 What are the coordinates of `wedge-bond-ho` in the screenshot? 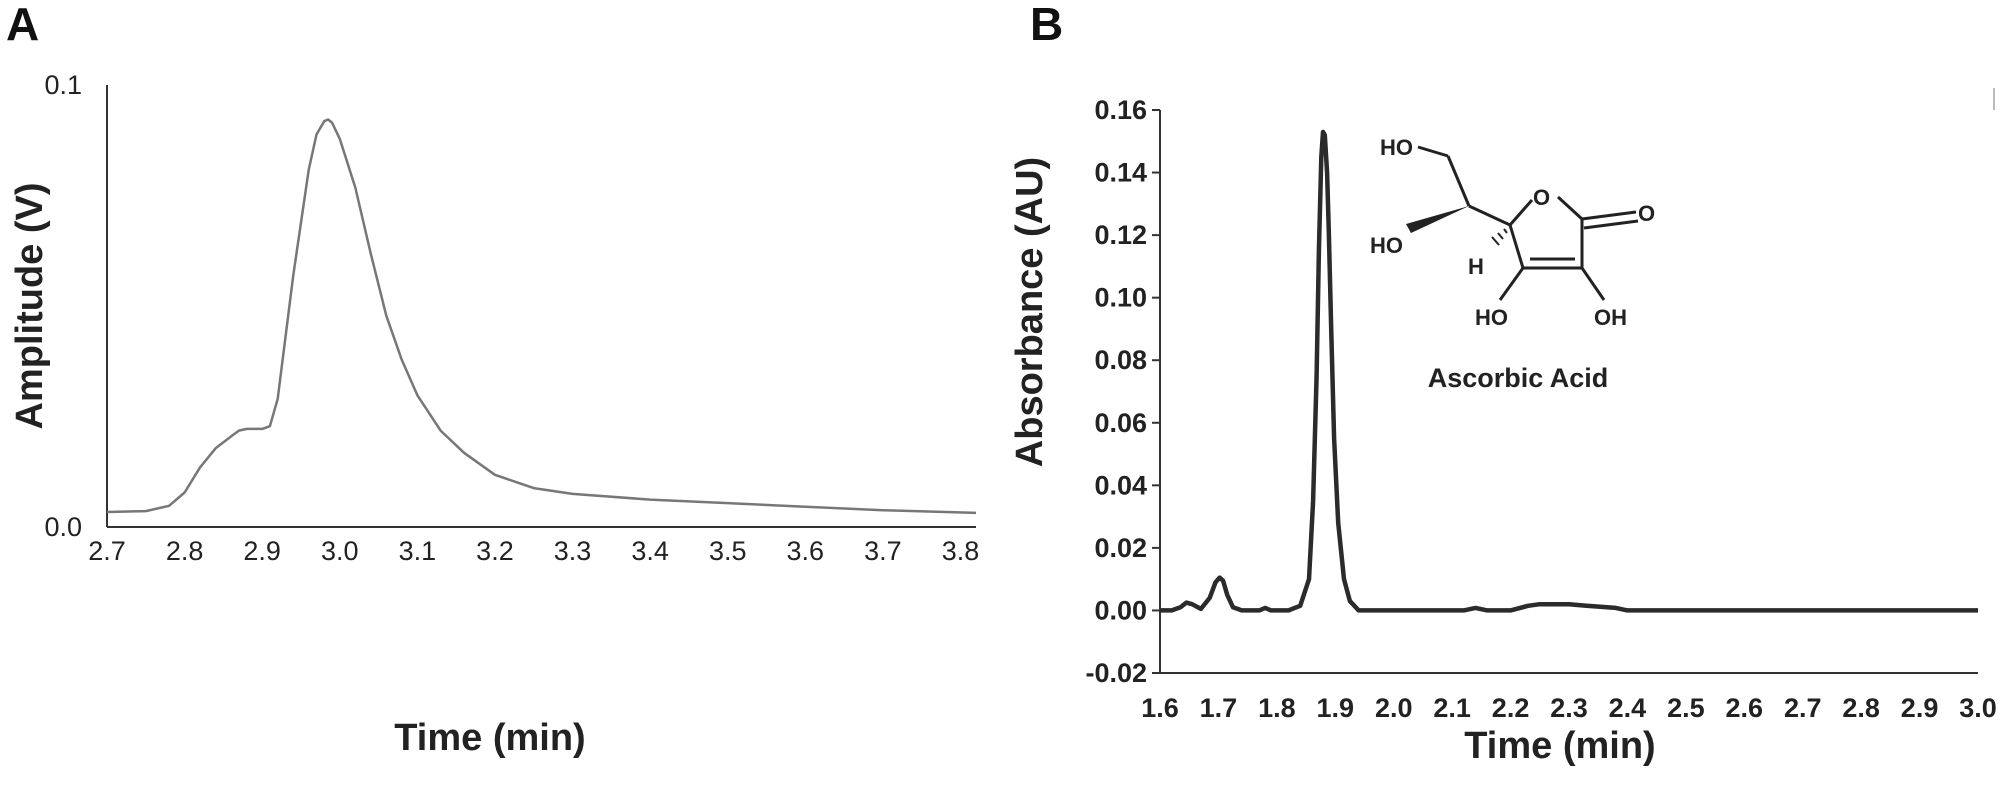 It's located at (1437, 219).